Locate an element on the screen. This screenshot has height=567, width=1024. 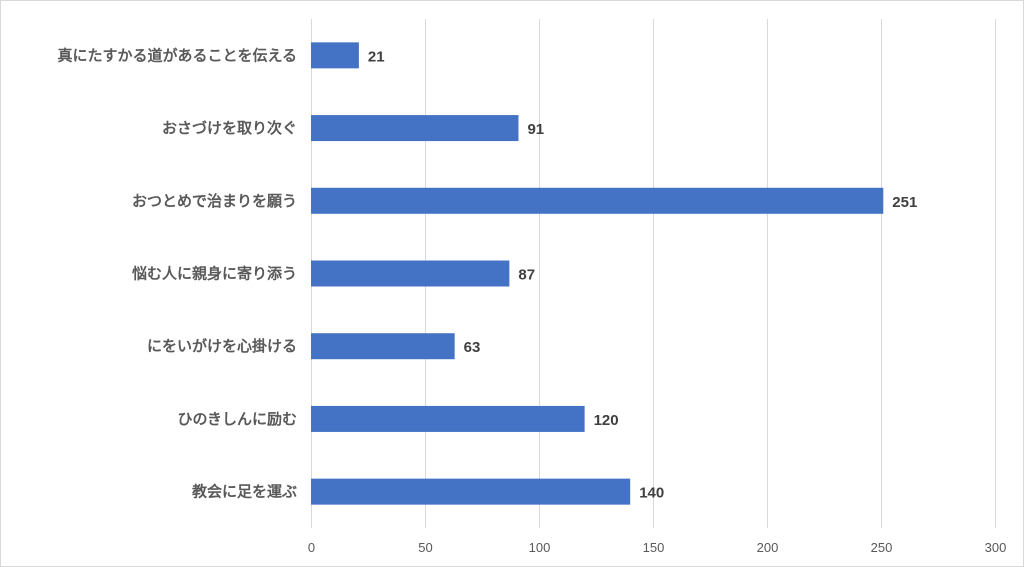
data-label: 91 is located at coordinates (535, 129).